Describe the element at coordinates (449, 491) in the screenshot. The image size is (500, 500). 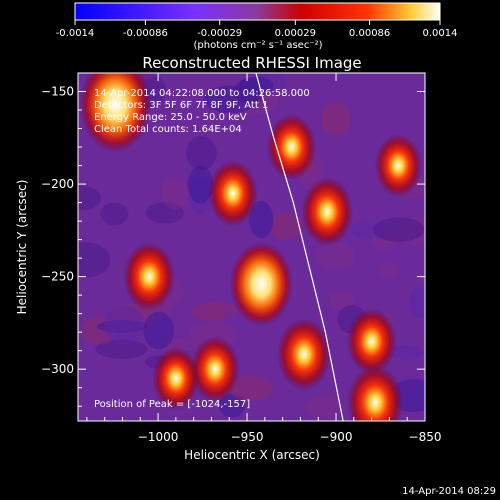
I see `footer-timestamp: 14-Apr-2014 08:29` at that location.